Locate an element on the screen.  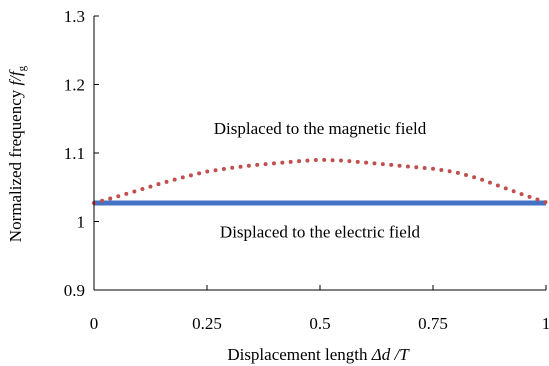
chart-annotation: Displaced to the magnetic field is located at coordinates (320, 128).